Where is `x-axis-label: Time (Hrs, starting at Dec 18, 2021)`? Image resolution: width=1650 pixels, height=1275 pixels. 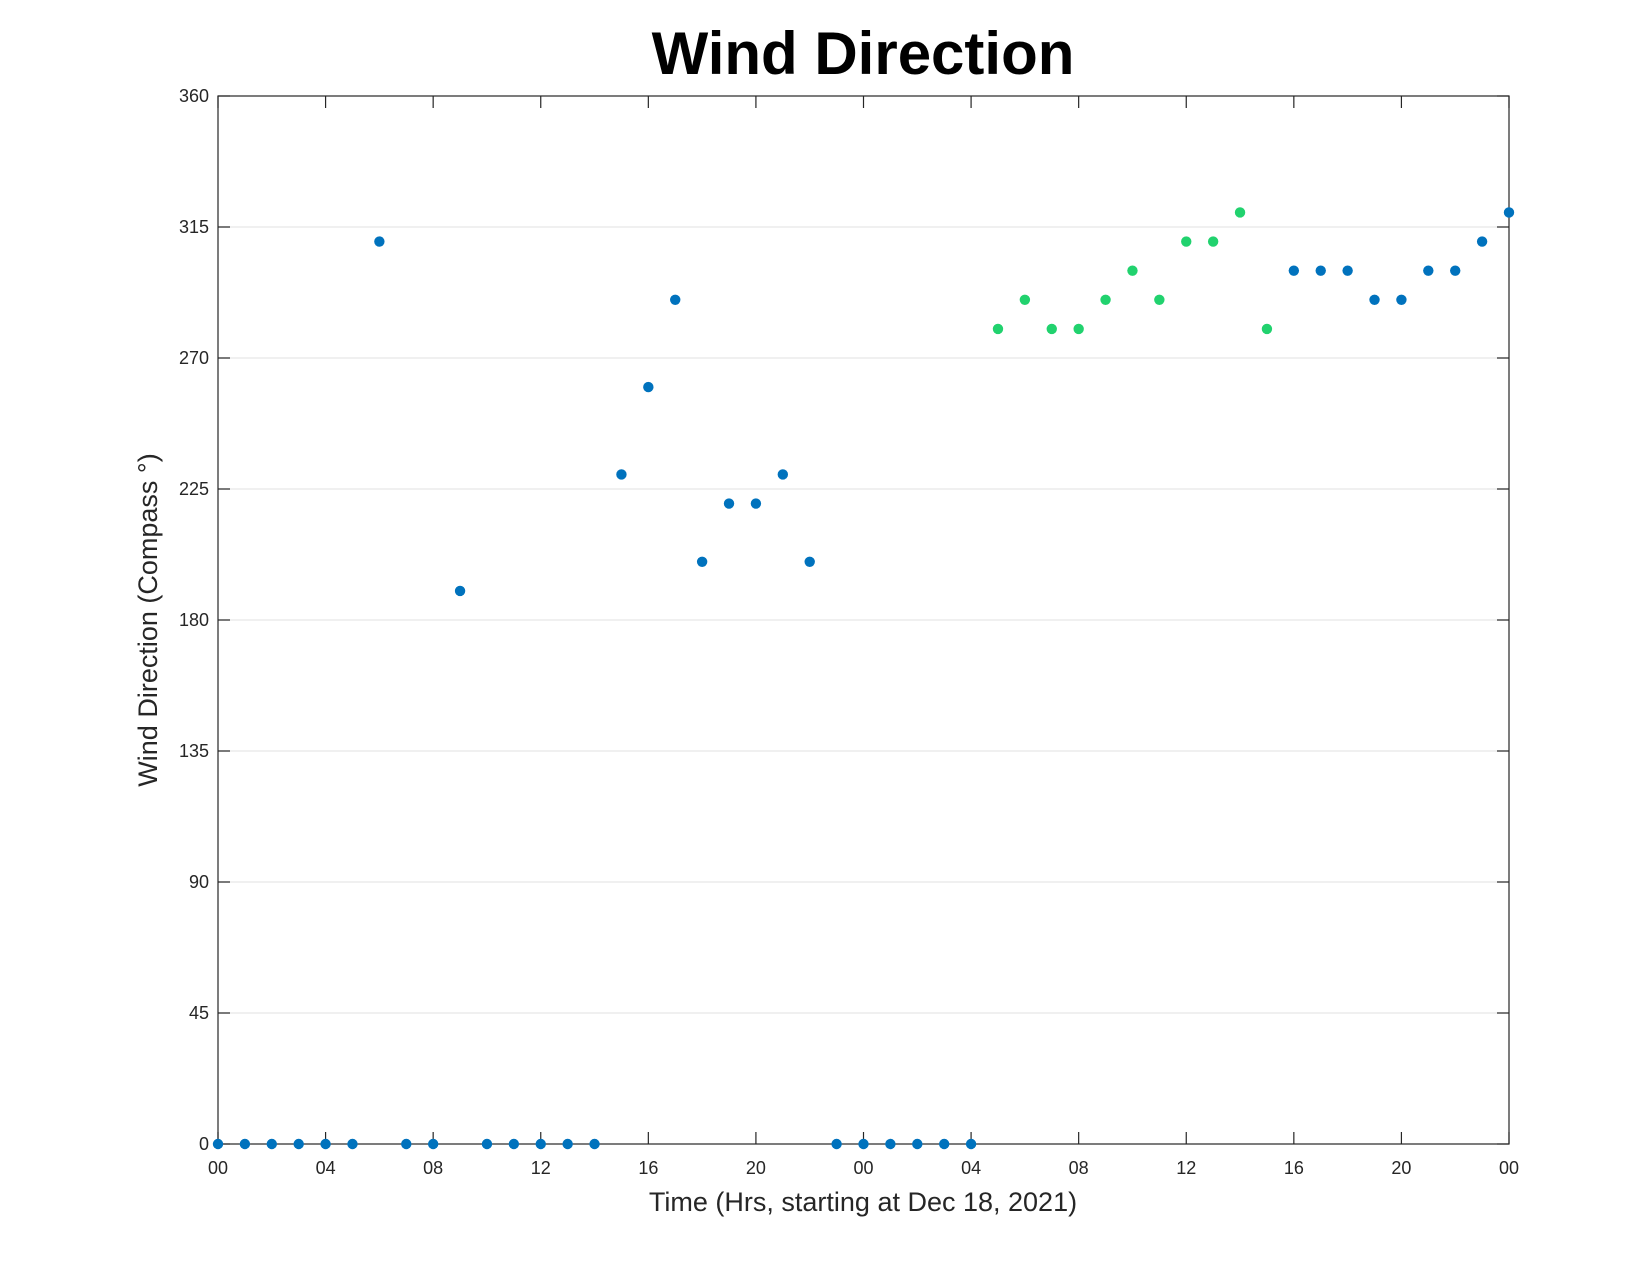
x-axis-label: Time (Hrs, starting at Dec 18, 2021) is located at coordinates (863, 1202).